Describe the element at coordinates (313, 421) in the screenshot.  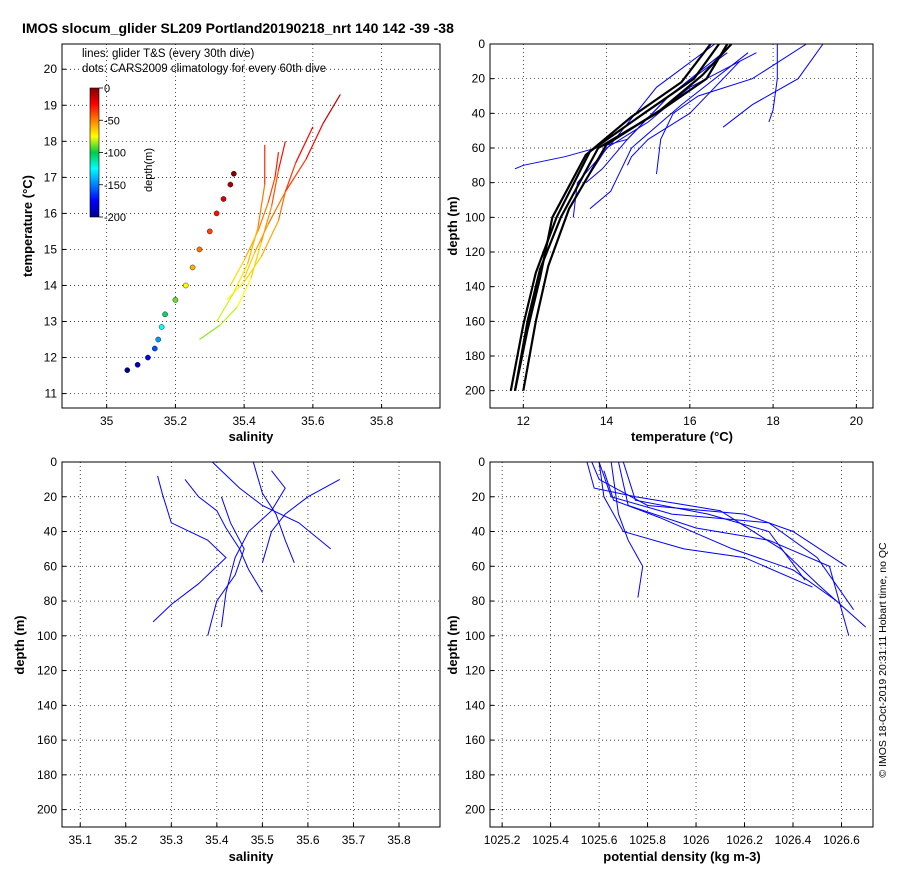
I see `ts-x-tick-label: 35.6` at that location.